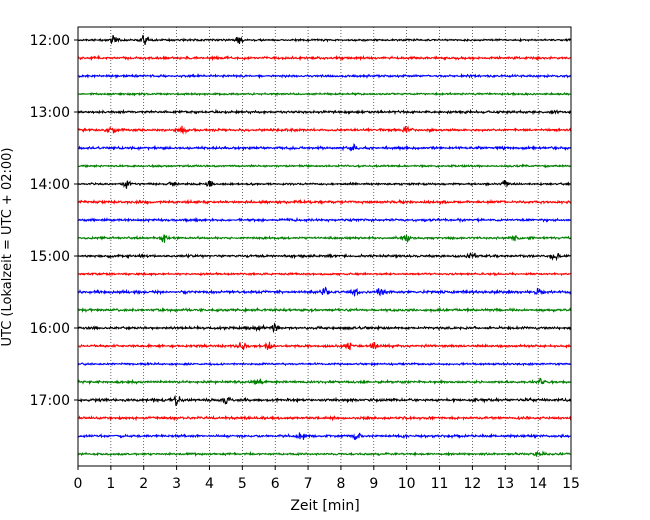 This screenshot has width=650, height=520. What do you see at coordinates (50, 257) in the screenshot?
I see `y-tick-label: 15:00` at bounding box center [50, 257].